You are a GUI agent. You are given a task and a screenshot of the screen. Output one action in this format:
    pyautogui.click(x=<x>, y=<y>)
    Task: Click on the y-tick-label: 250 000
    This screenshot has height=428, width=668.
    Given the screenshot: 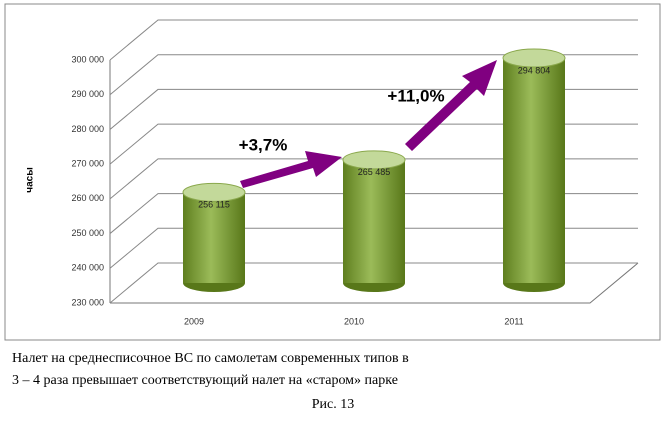 What is the action you would take?
    pyautogui.click(x=87, y=233)
    